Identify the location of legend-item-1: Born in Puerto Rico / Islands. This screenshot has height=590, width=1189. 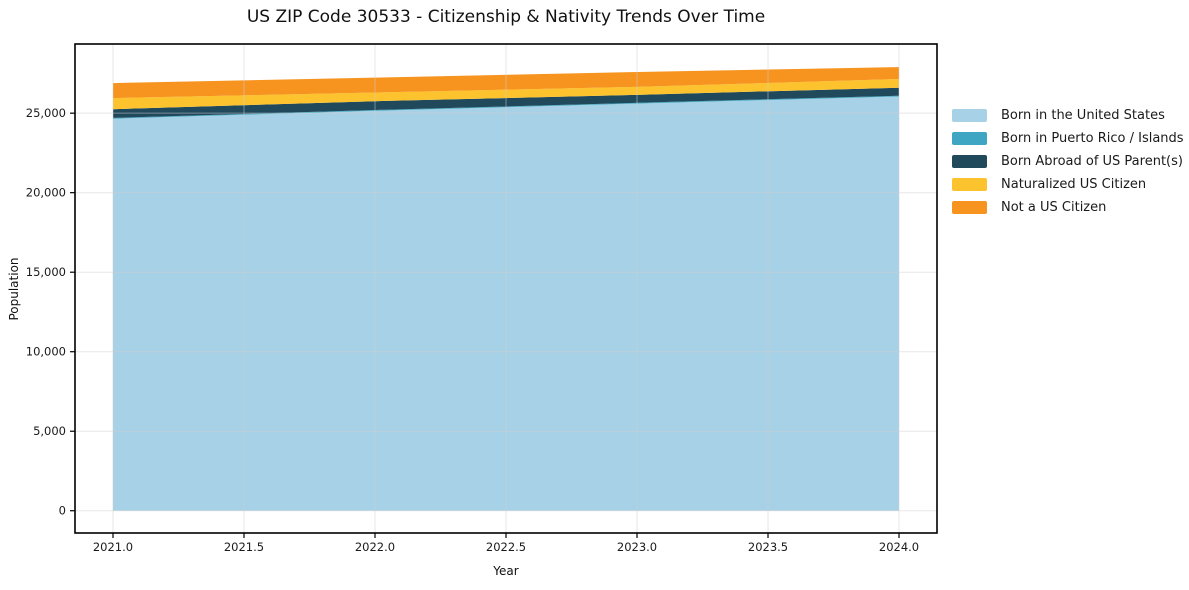
(1068, 138).